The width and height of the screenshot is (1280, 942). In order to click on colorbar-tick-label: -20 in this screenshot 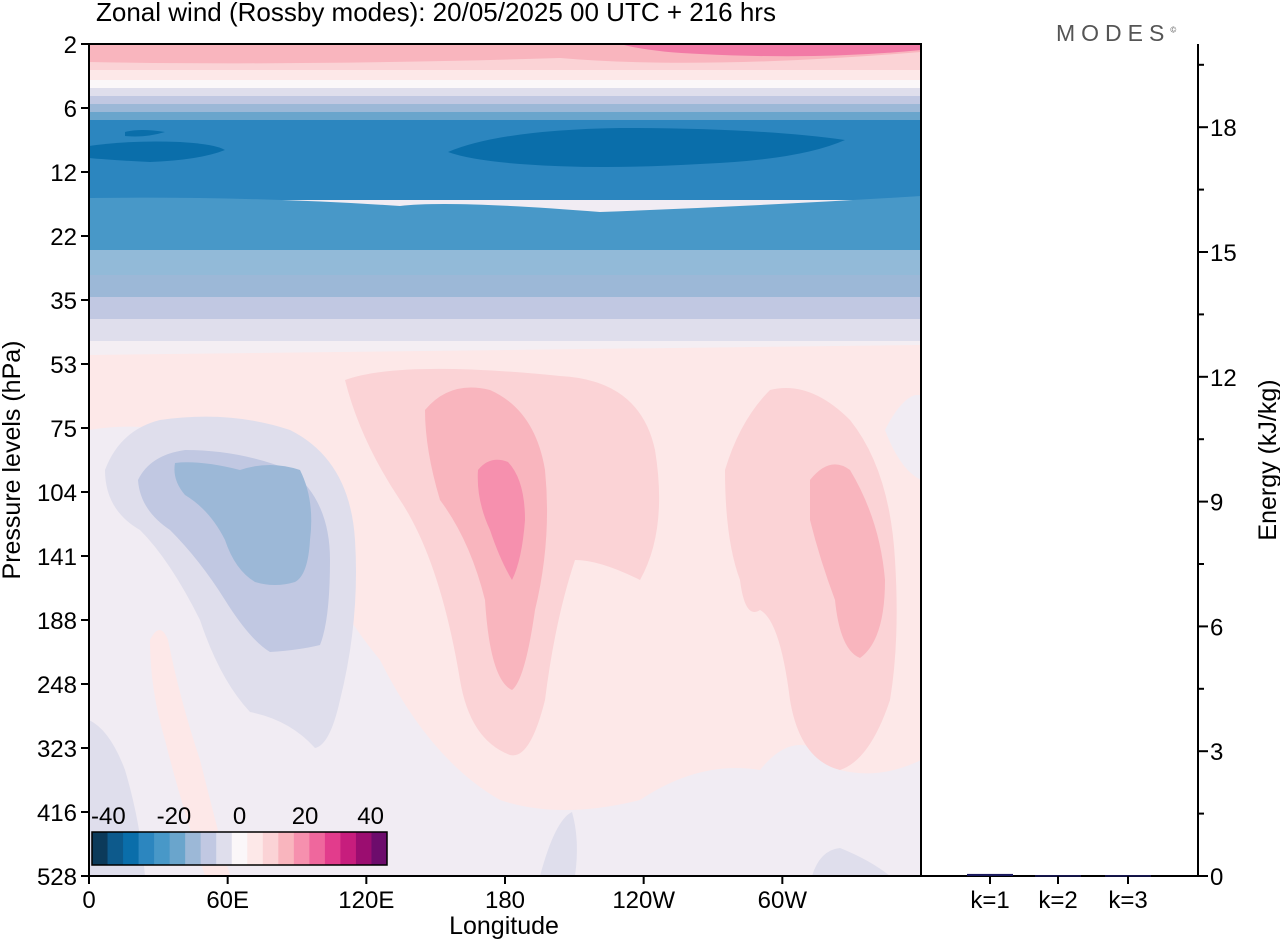, I will do `click(174, 816)`.